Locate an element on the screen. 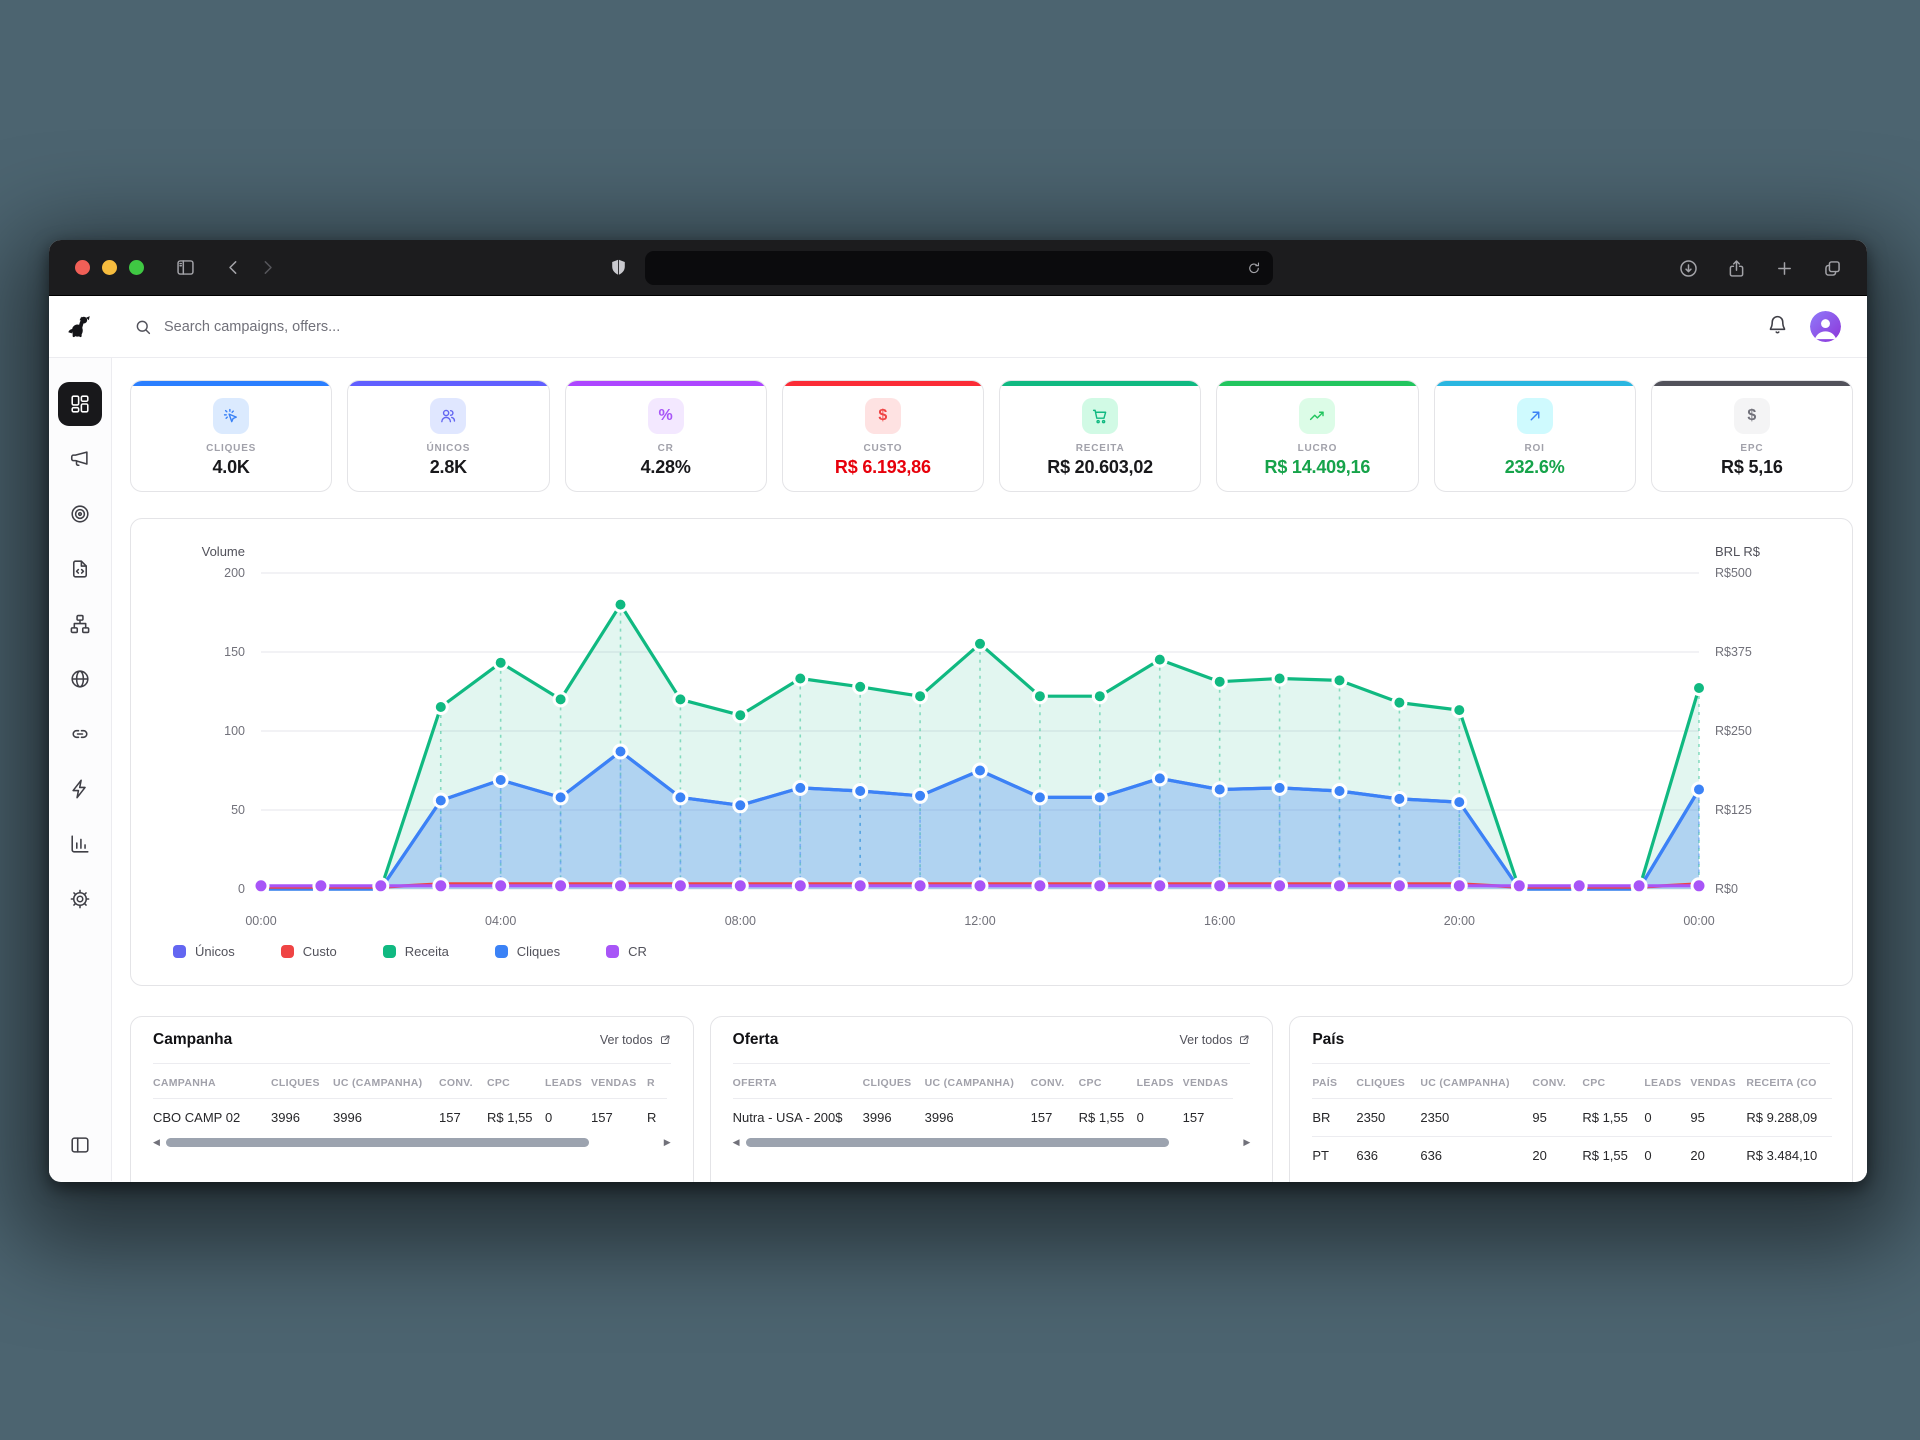 The width and height of the screenshot is (1920, 1440). bar-chart-icon is located at coordinates (80, 844).